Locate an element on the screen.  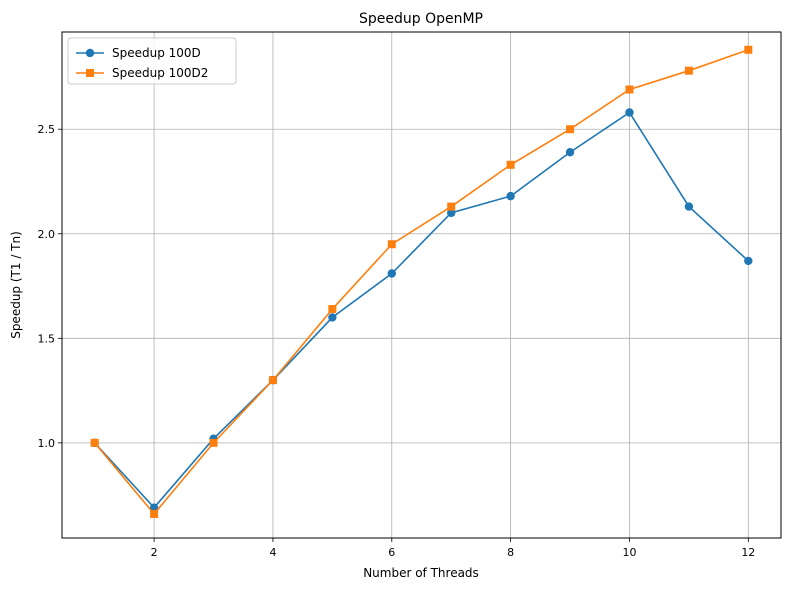
legend-box is located at coordinates (152, 61).